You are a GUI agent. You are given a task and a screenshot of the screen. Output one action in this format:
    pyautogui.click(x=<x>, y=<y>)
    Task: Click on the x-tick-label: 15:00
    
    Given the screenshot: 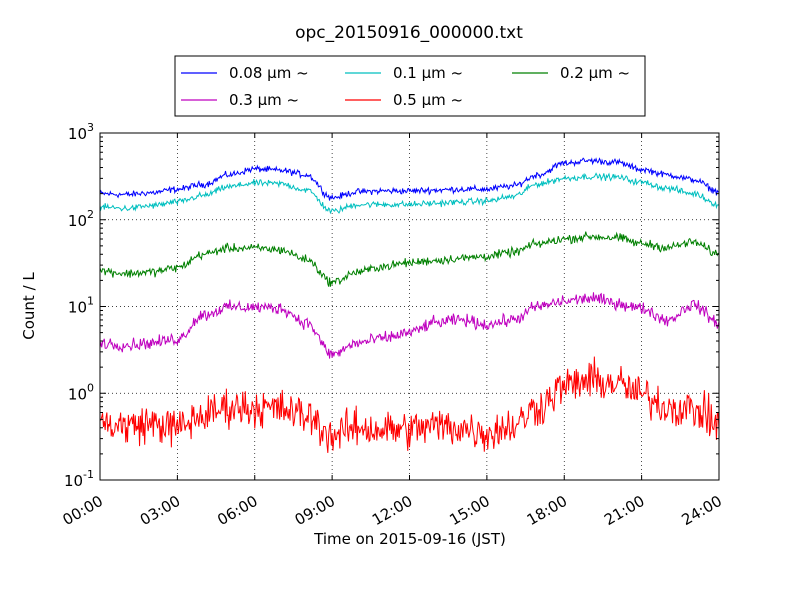 What is the action you would take?
    pyautogui.click(x=469, y=510)
    